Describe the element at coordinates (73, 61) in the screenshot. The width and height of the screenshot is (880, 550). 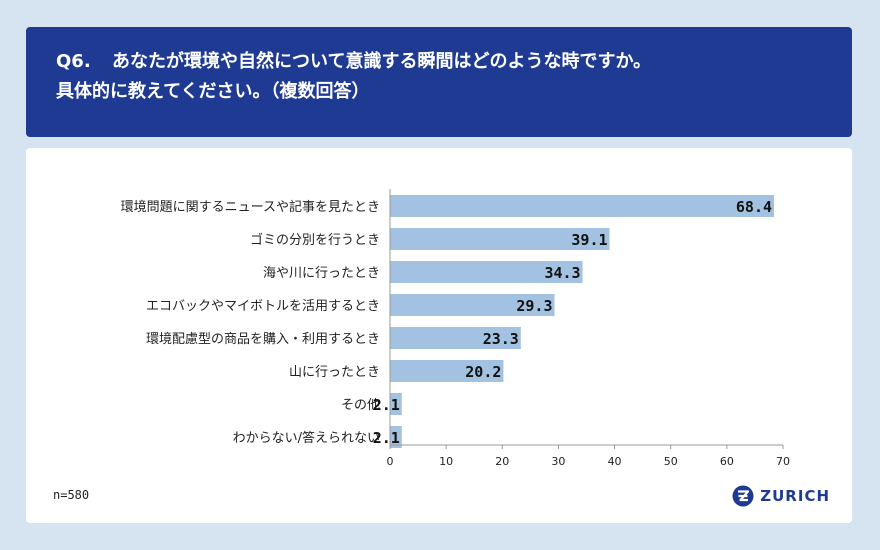
I see `question-number: Q6.` at that location.